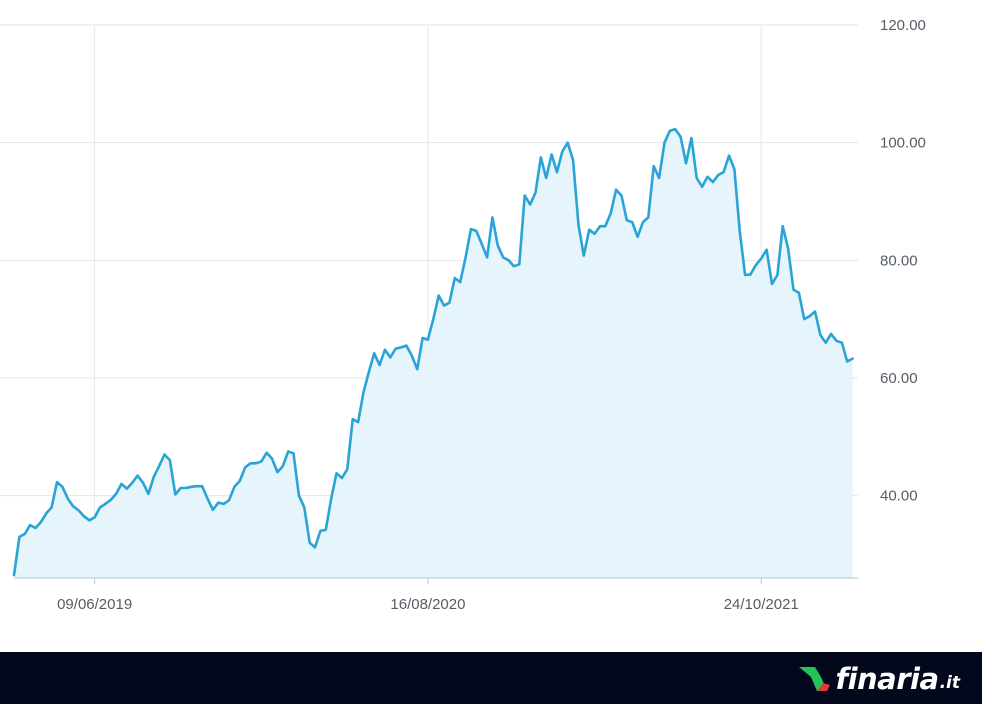  I want to click on finaria-logo: finaria .it, so click(879, 679).